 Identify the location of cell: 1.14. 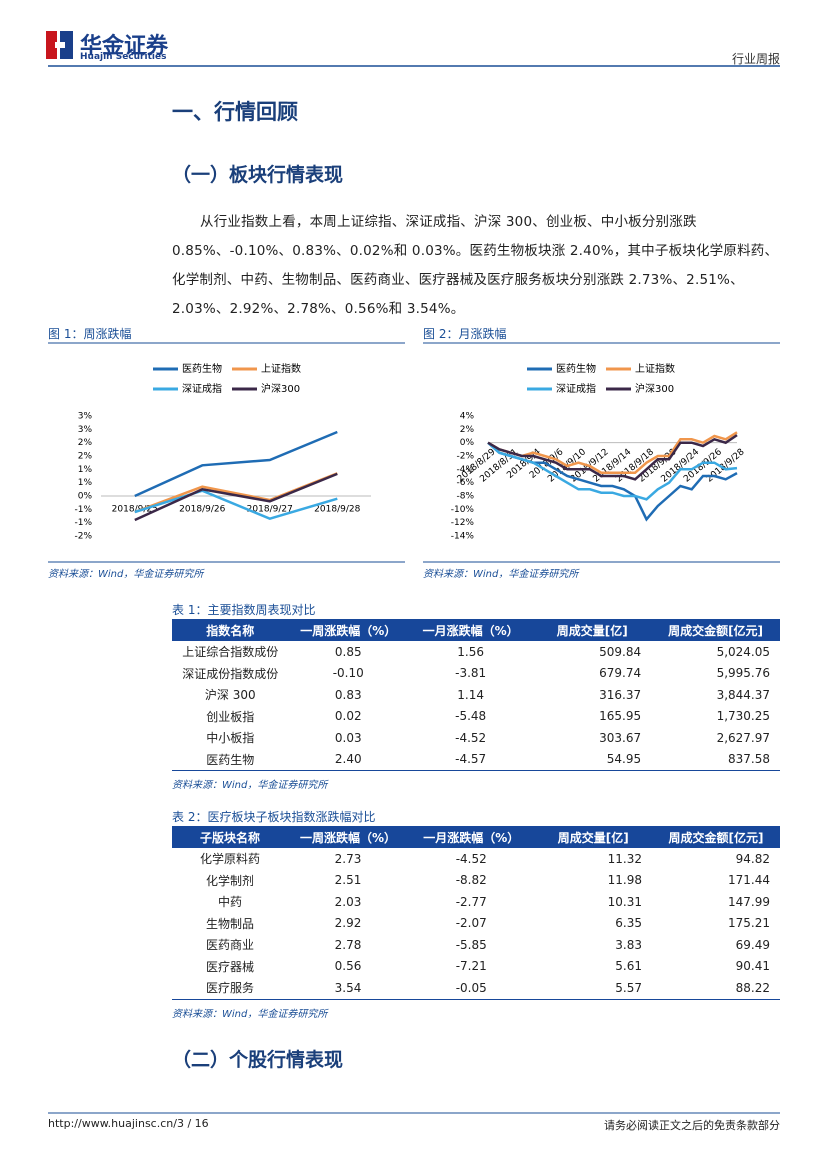
(471, 694).